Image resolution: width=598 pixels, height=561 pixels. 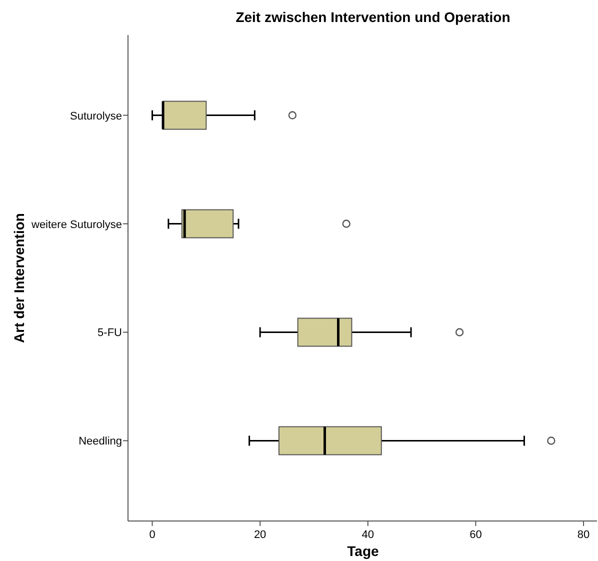 I want to click on x-axis-title: Tage, so click(x=363, y=551).